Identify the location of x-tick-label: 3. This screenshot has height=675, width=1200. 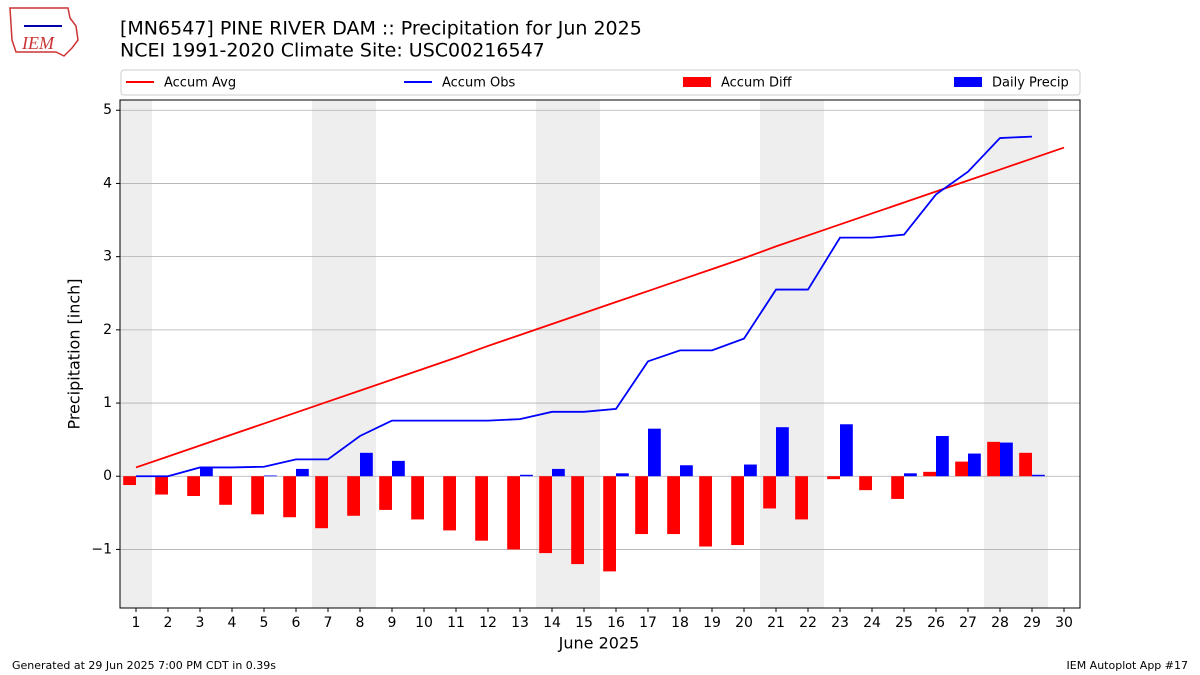
(200, 623).